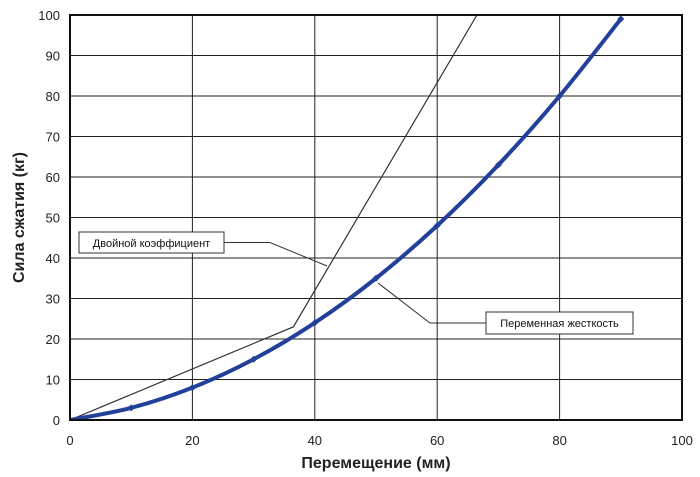 This screenshot has height=477, width=700. Describe the element at coordinates (375, 463) in the screenshot. I see `x-axis-title: Перемещение (мм)` at that location.